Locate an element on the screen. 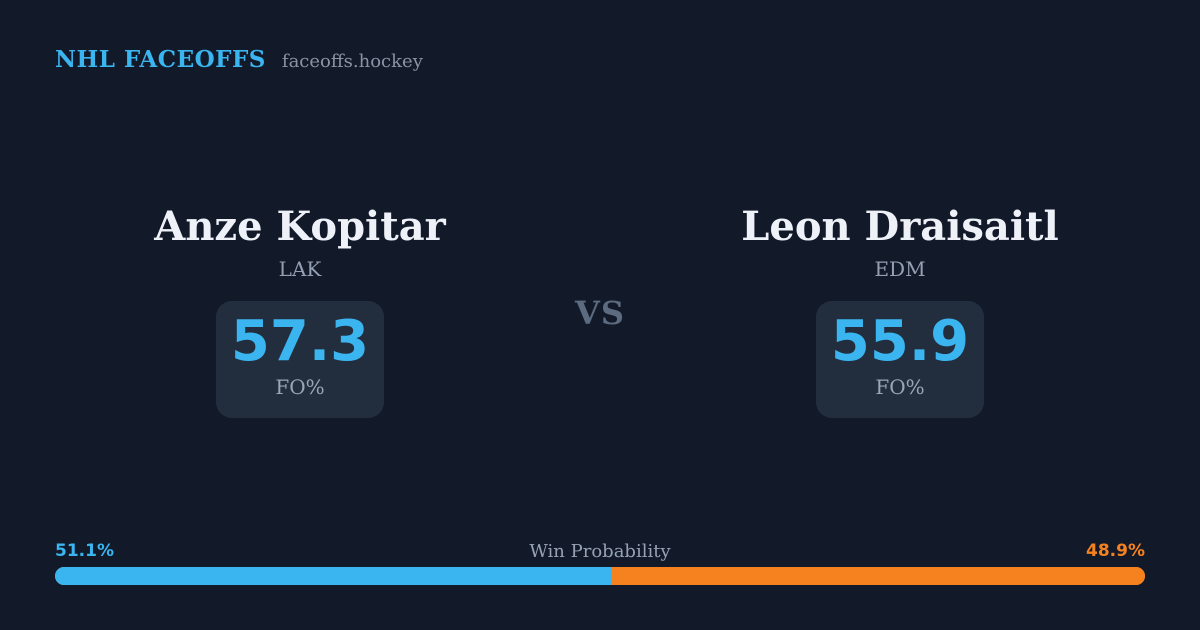  stat-card-right: 55.9 FO% is located at coordinates (900, 359).